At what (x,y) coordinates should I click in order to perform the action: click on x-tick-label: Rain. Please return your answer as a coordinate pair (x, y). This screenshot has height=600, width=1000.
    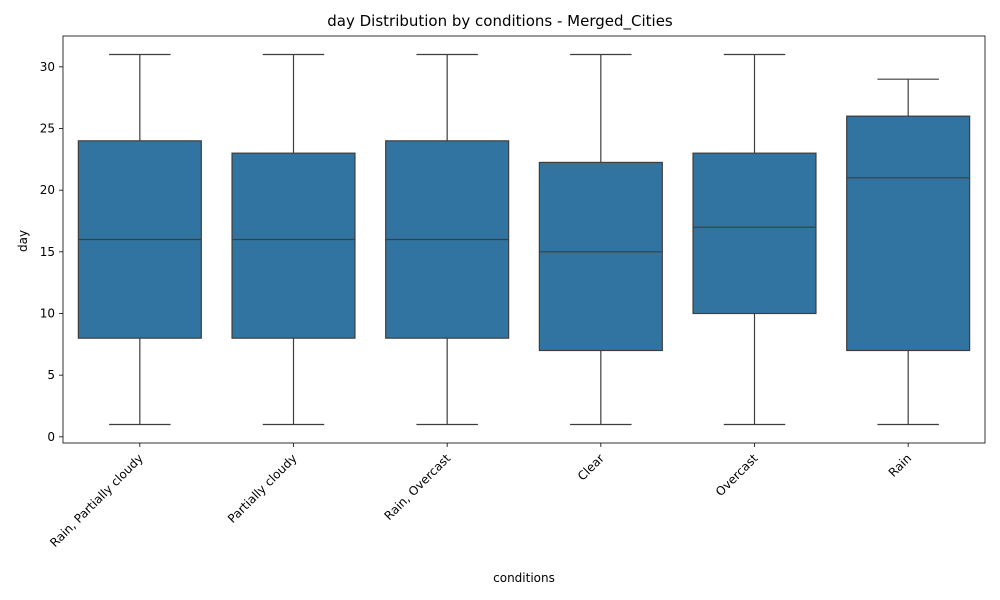
    Looking at the image, I should click on (900, 465).